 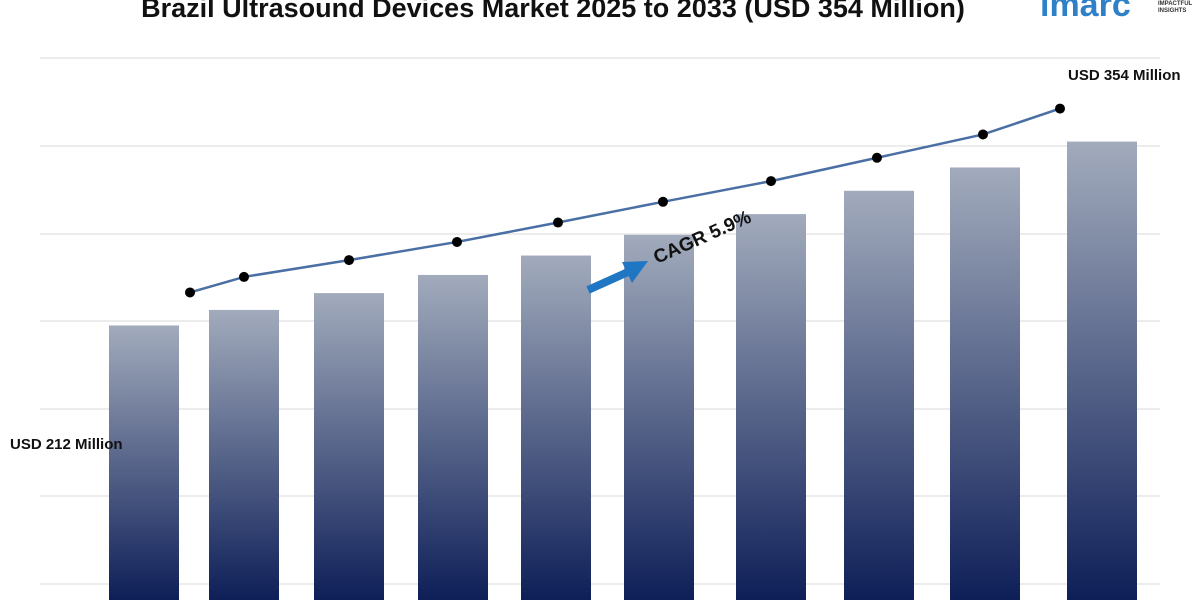 I want to click on start-value-label: USD 212 Million, so click(x=66, y=444).